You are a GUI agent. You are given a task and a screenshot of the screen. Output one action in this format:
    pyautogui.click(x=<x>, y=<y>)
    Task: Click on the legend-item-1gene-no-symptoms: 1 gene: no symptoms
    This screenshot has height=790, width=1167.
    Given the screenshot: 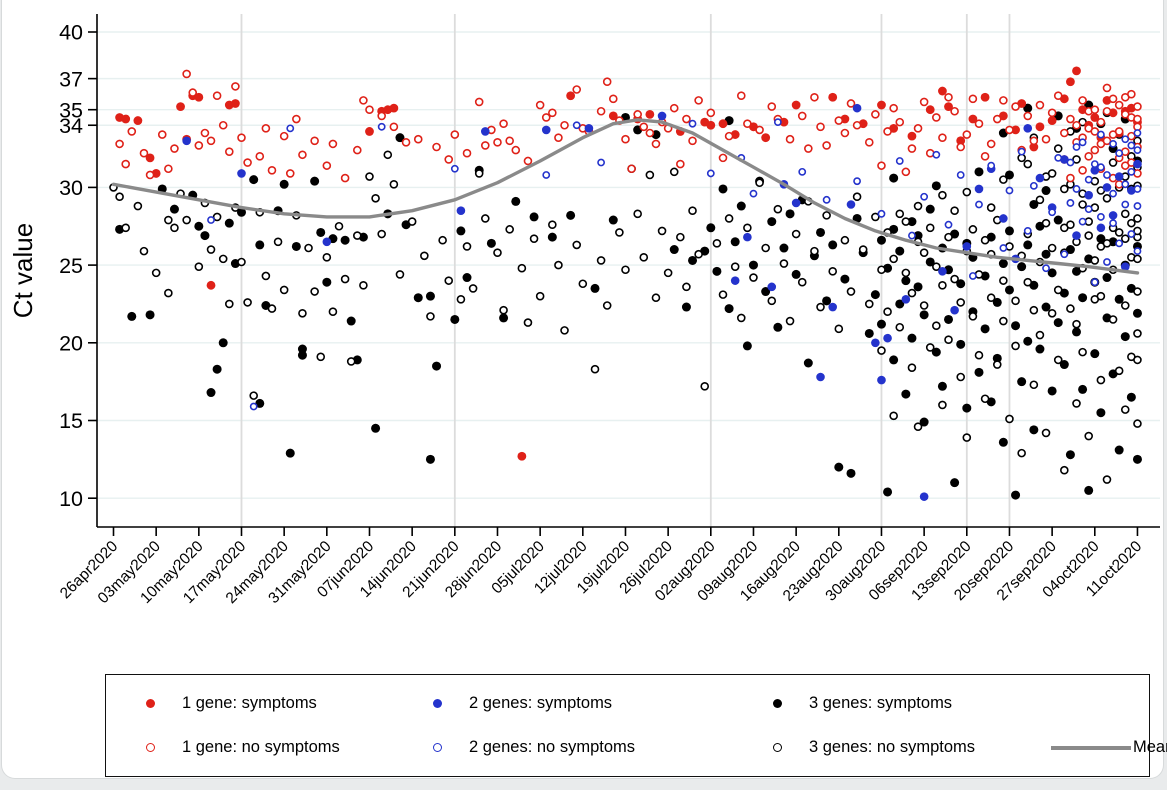 What is the action you would take?
    pyautogui.click(x=289, y=747)
    